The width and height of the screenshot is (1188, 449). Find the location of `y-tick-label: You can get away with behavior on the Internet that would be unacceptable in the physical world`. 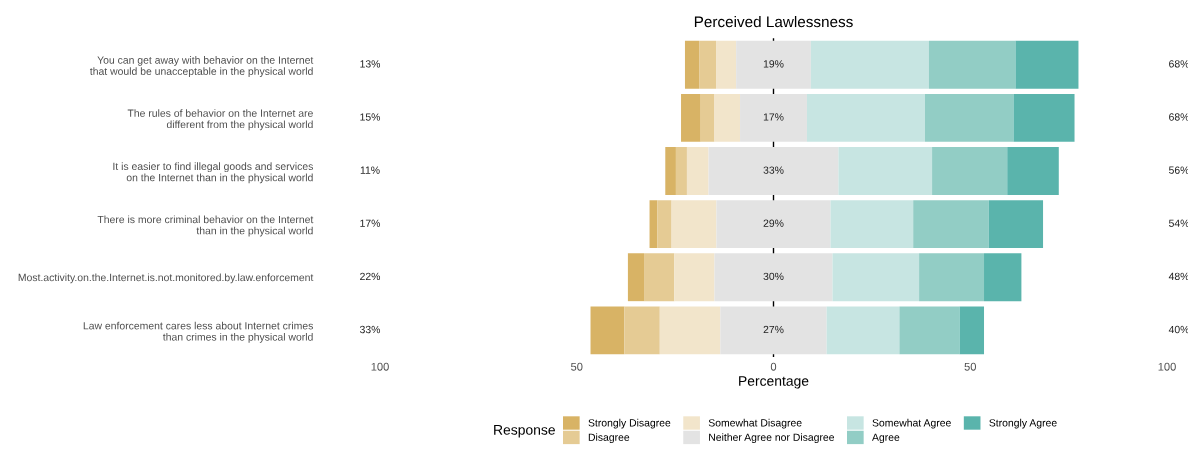

y-tick-label: You can get away with behavior on the Internet that would be unacceptable in the physical world is located at coordinates (201, 67).